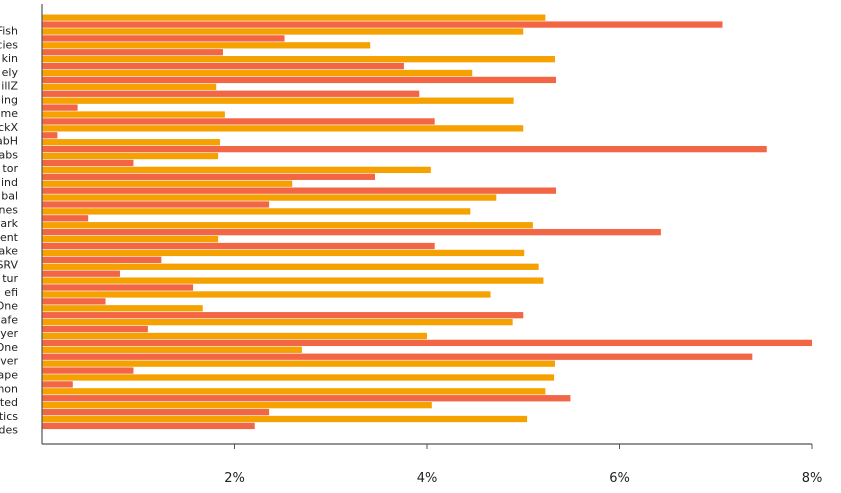  I want to click on x-tick-label-2: 4%, so click(427, 478).